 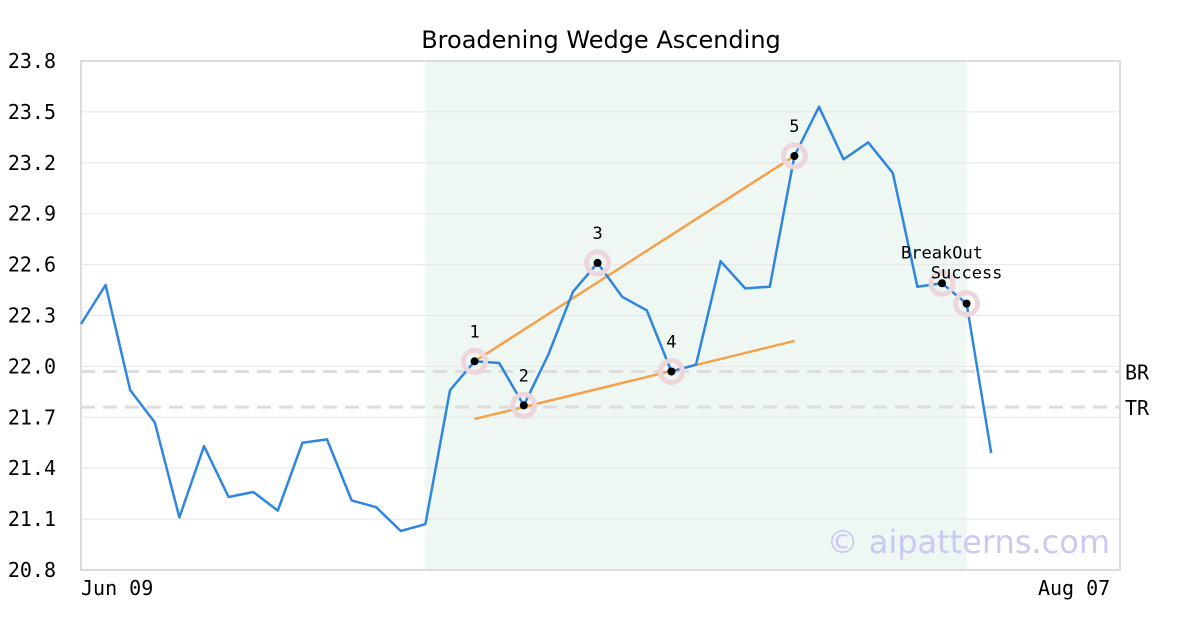 What do you see at coordinates (968, 542) in the screenshot?
I see `watermark: © aipatterns.com` at bounding box center [968, 542].